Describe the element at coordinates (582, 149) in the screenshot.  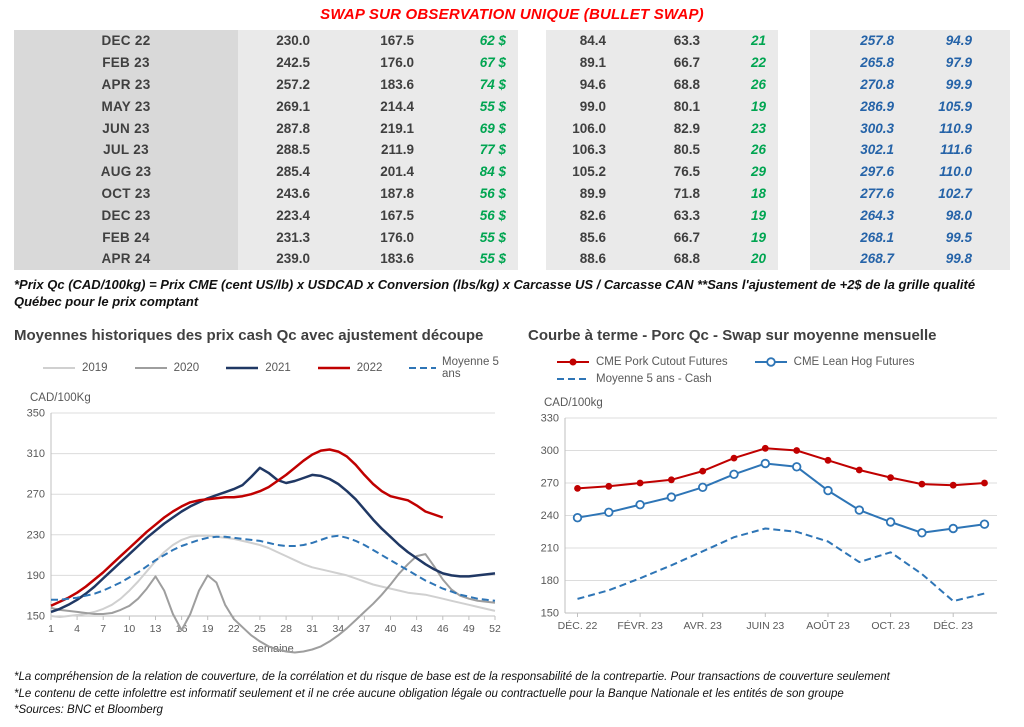
I see `value-cell: 106.3` at that location.